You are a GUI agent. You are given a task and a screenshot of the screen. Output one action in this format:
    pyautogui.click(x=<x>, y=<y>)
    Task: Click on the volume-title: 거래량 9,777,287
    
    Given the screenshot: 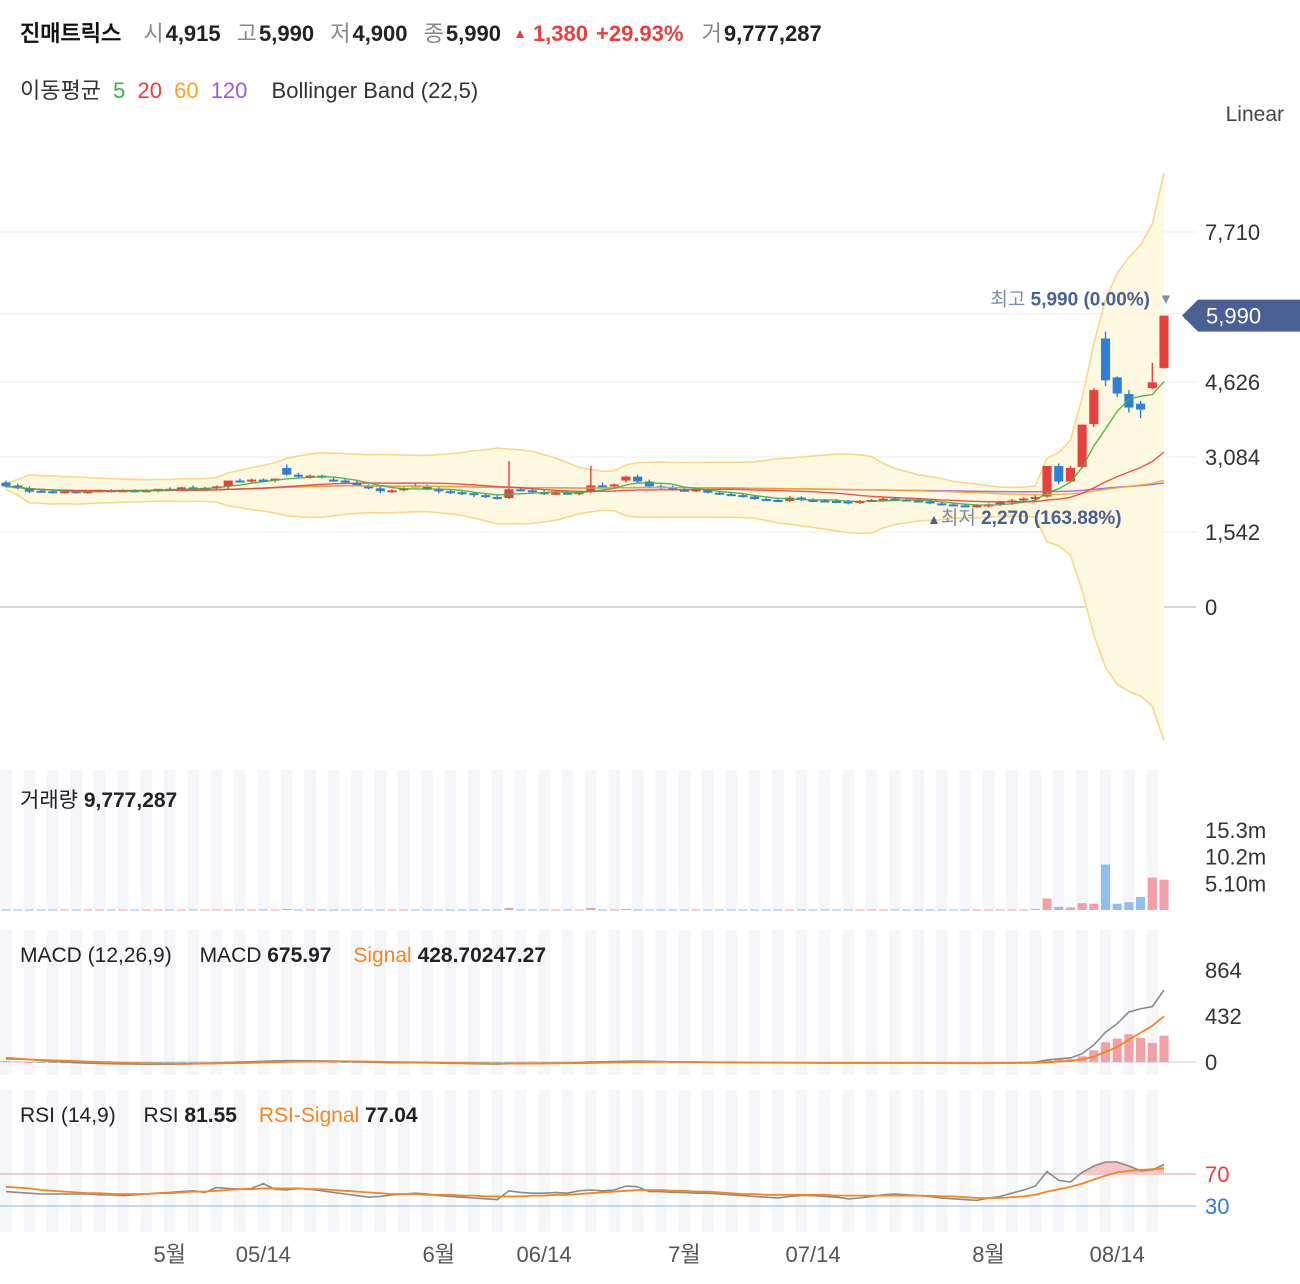 What is the action you would take?
    pyautogui.click(x=98, y=799)
    